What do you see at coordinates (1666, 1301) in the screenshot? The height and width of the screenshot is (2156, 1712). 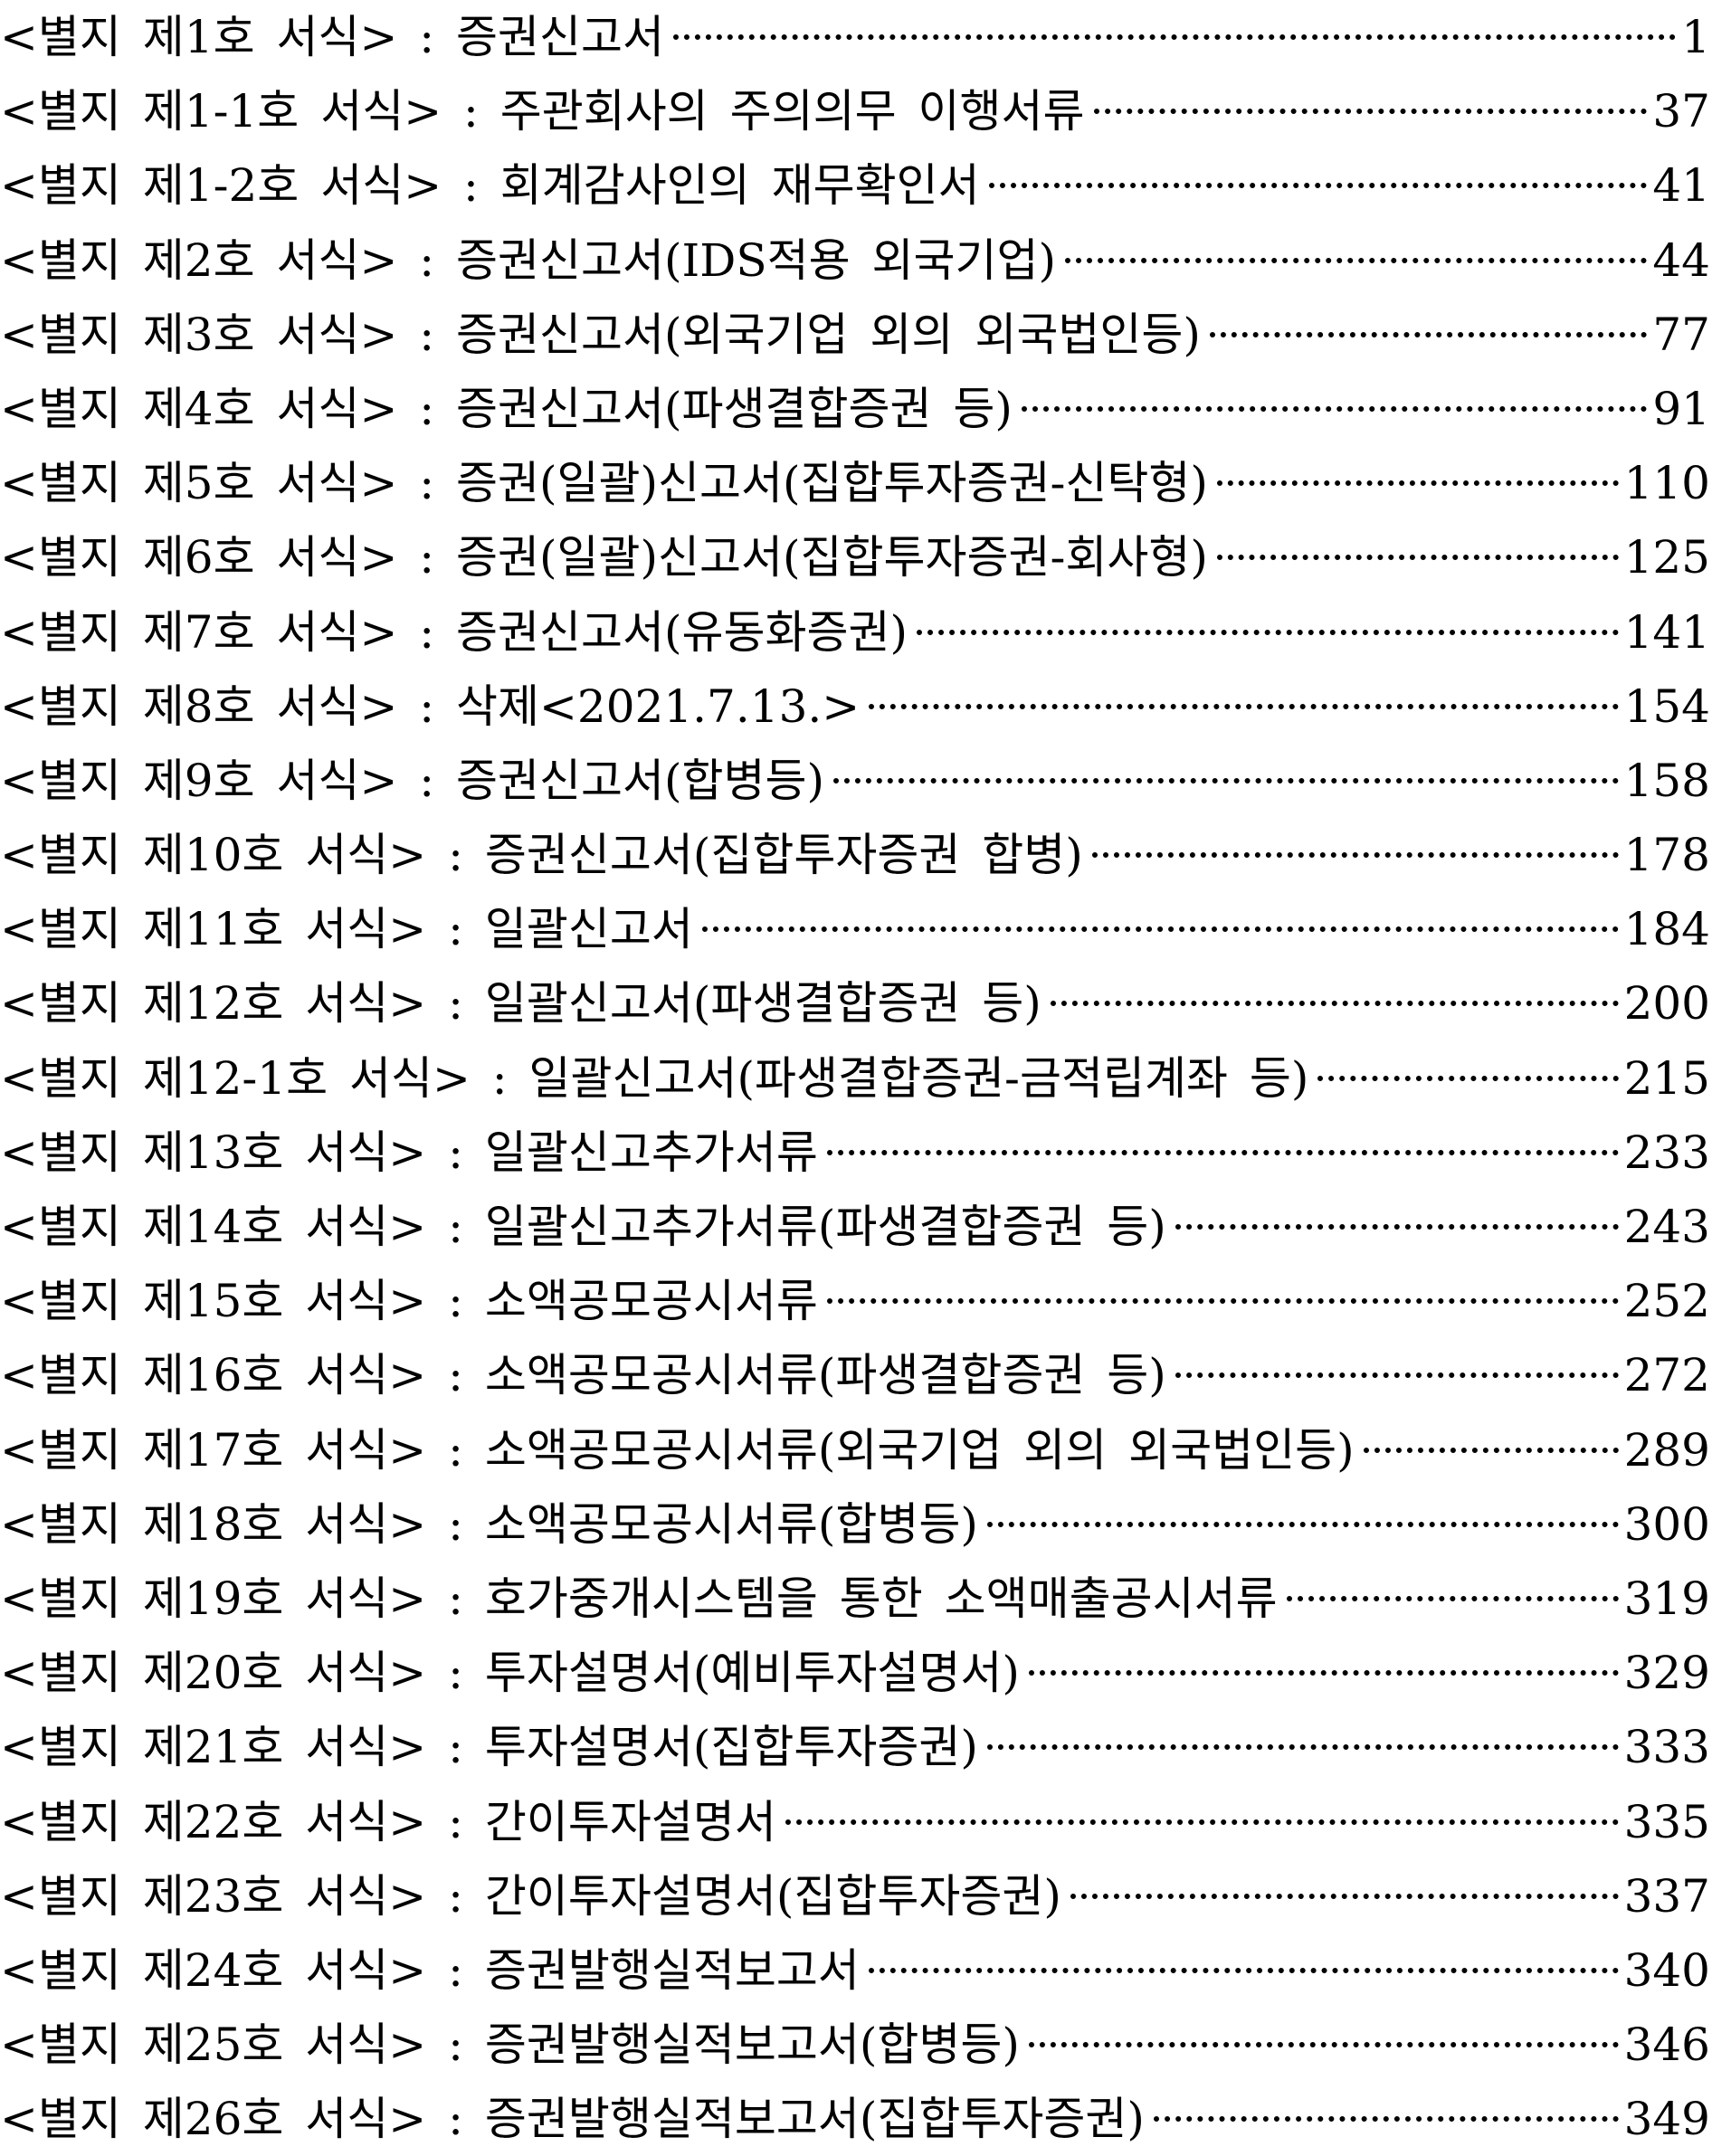 I see `toc-entry-page: 252` at bounding box center [1666, 1301].